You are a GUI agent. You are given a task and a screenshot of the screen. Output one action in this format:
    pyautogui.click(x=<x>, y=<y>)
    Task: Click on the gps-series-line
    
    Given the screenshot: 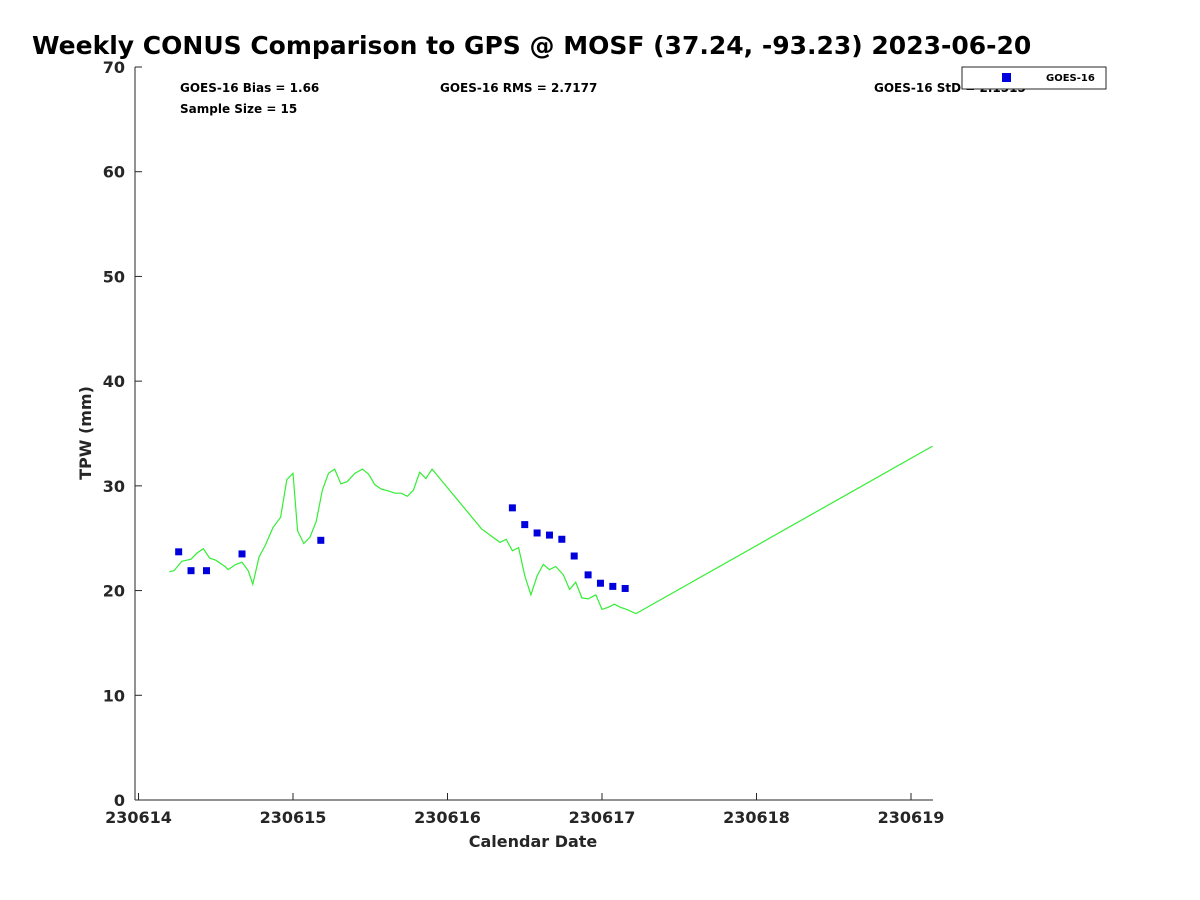 What is the action you would take?
    pyautogui.click(x=551, y=530)
    